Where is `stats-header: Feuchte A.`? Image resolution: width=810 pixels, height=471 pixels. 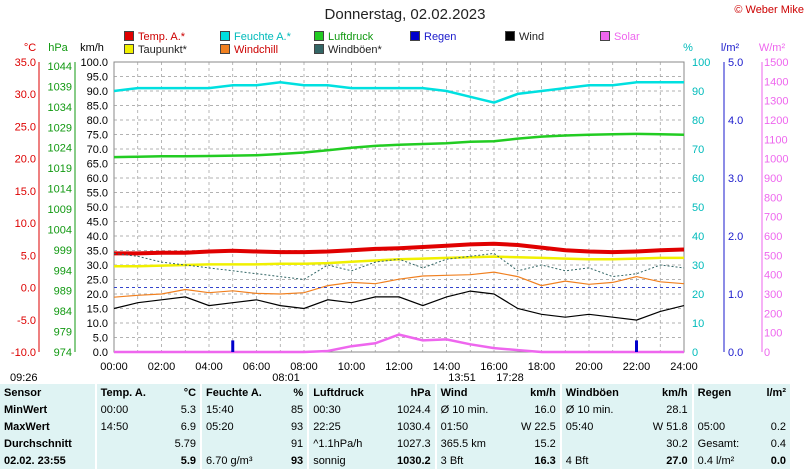 stats-header: Feuchte A. is located at coordinates (241, 392).